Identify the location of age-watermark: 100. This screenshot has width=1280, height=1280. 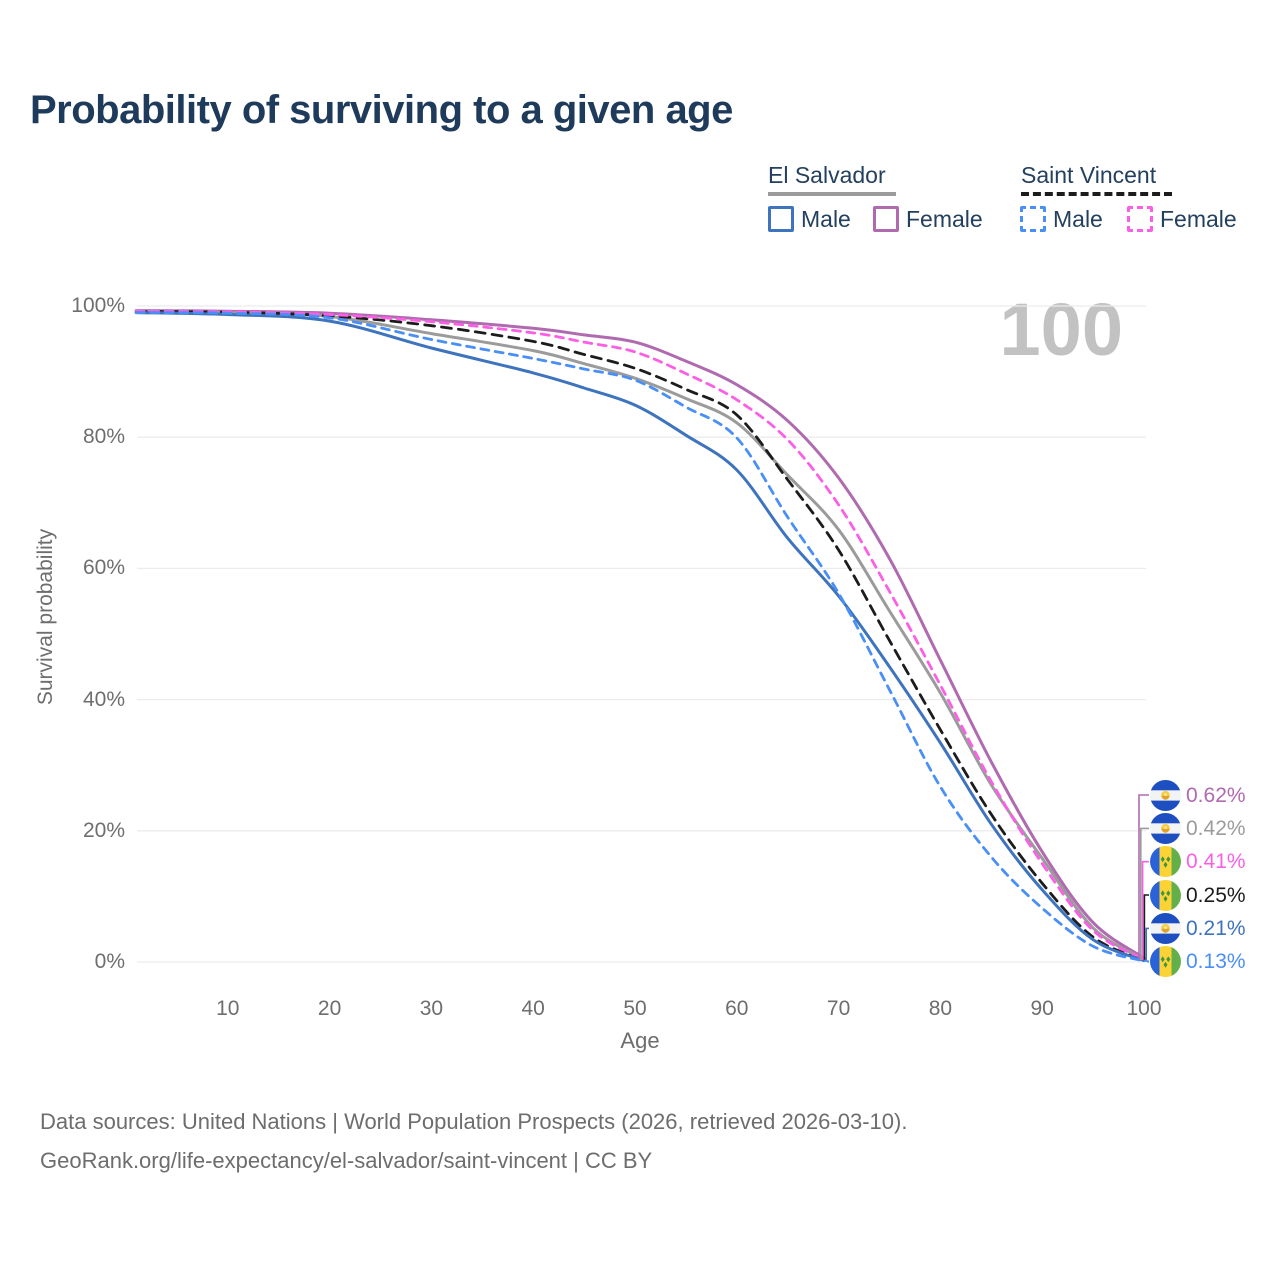
(1061, 329).